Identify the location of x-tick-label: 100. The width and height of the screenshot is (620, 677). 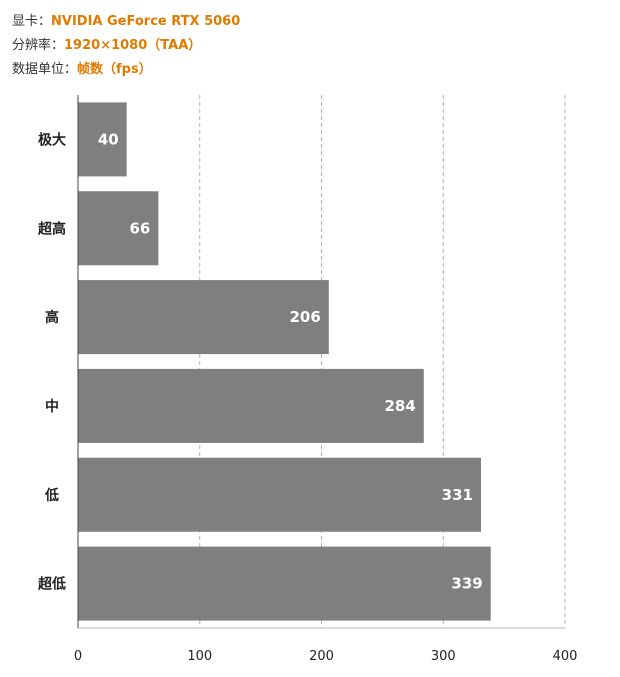
(199, 656).